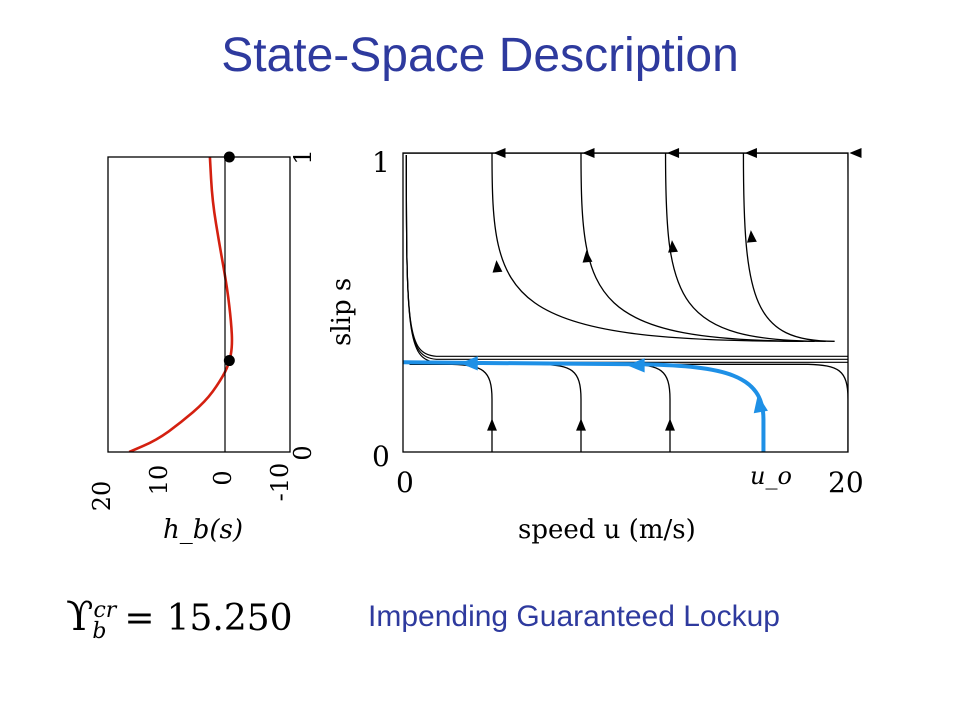  Describe the element at coordinates (181, 304) in the screenshot. I see `hb-curve` at that location.